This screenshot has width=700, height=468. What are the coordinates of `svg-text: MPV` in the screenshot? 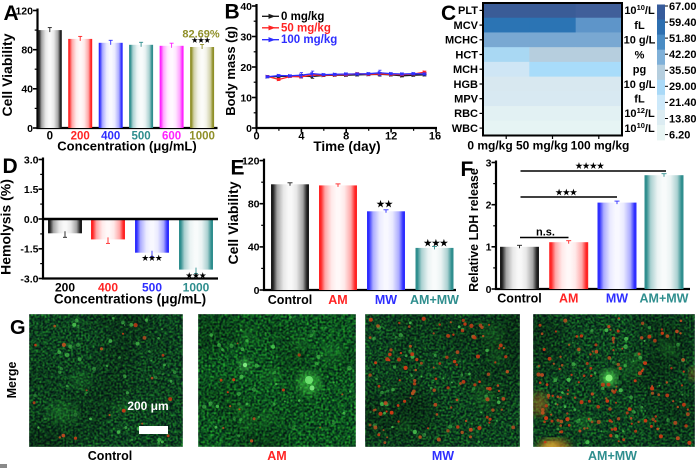 It's located at (466, 99).